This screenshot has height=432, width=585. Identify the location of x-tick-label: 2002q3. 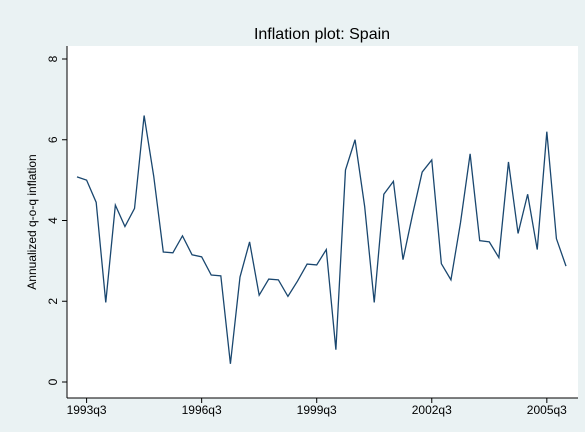
(432, 410).